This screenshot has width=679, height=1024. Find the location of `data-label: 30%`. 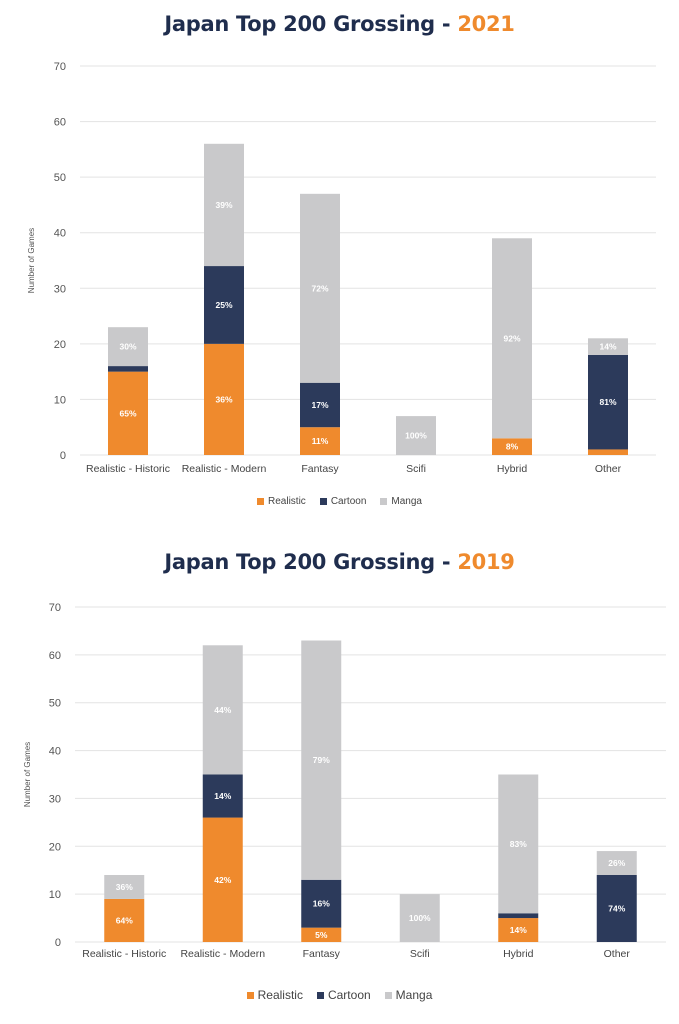

data-label: 30% is located at coordinates (127, 347).